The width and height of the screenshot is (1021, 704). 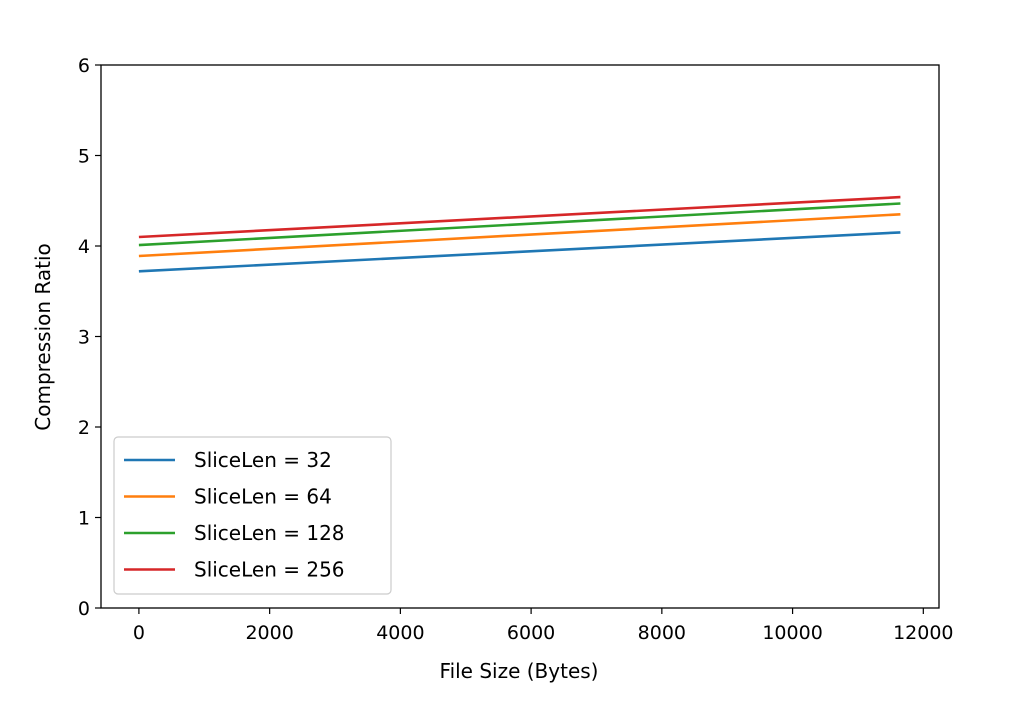 What do you see at coordinates (84, 338) in the screenshot?
I see `y-tick-label: 3` at bounding box center [84, 338].